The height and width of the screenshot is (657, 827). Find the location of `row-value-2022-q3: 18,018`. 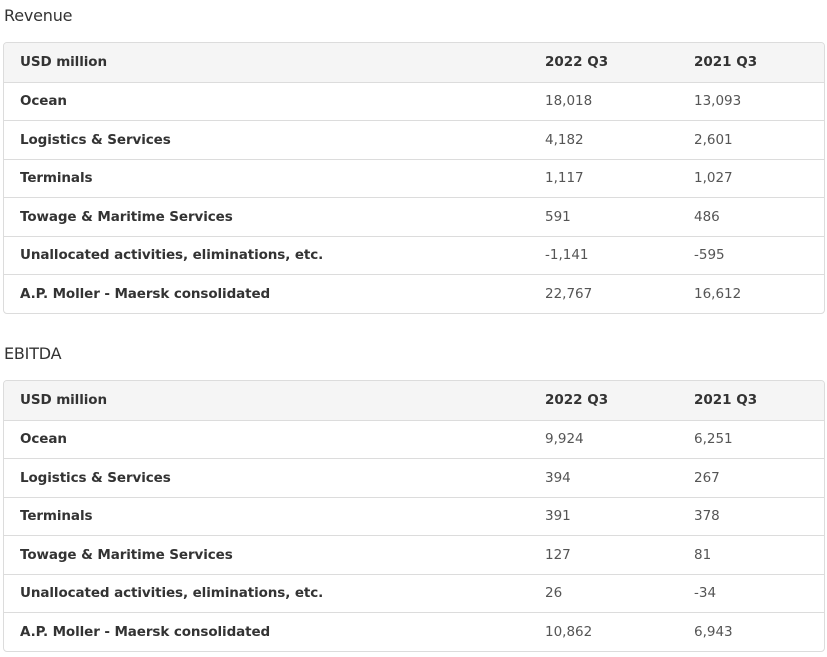

row-value-2022-q3: 18,018 is located at coordinates (569, 101).